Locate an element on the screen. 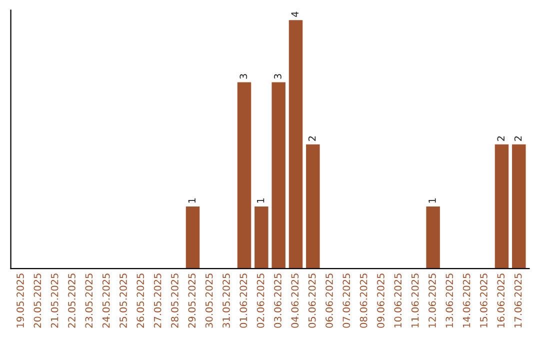 The height and width of the screenshot is (340, 540). x-tick-label: 21.05.2025 is located at coordinates (54, 301).